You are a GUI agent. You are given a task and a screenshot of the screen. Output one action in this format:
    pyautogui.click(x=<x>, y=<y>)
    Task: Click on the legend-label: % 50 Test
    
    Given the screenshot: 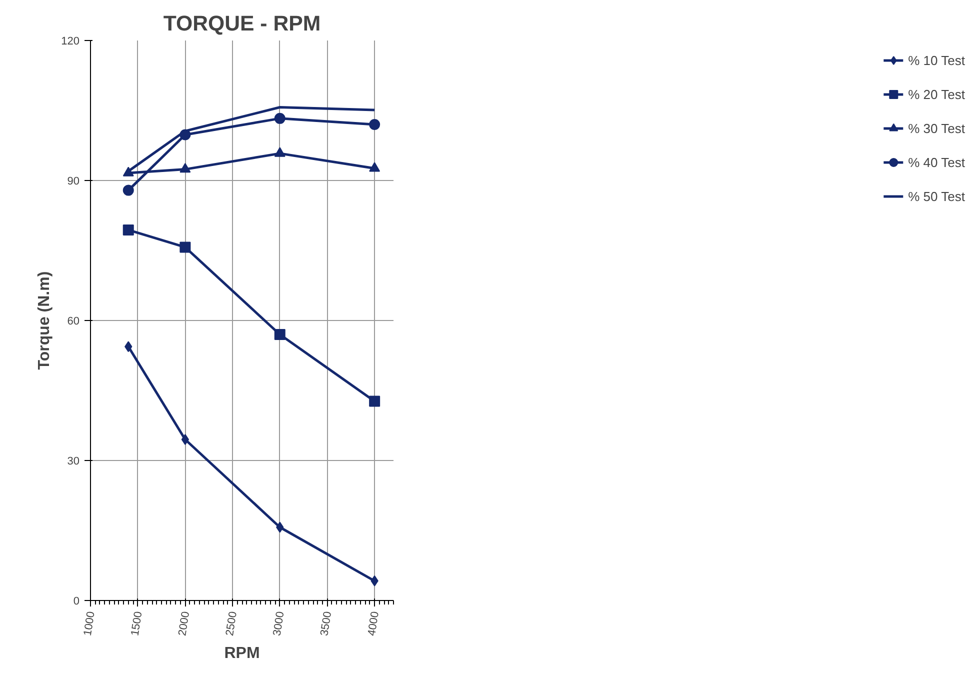 What is the action you would take?
    pyautogui.click(x=936, y=196)
    